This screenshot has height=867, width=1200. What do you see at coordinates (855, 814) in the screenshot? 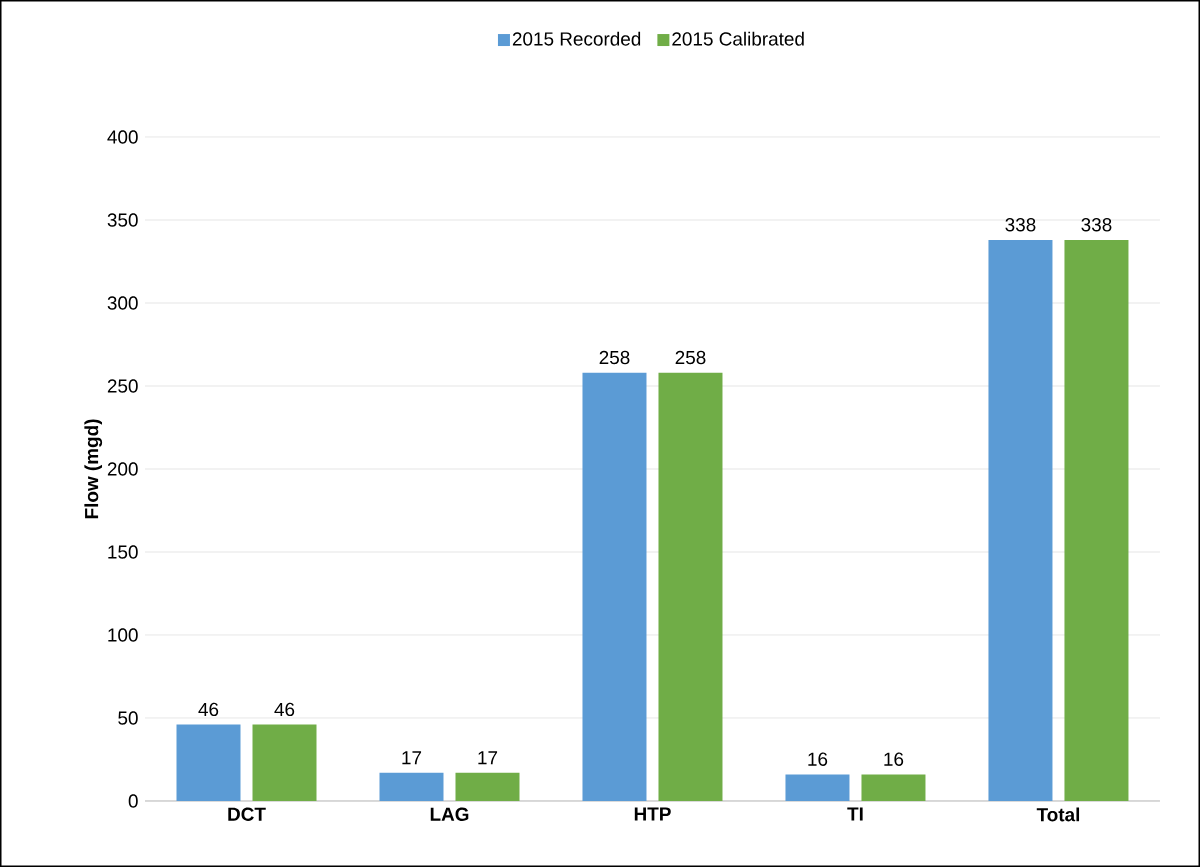
I see `x-tick-label: TI` at bounding box center [855, 814].